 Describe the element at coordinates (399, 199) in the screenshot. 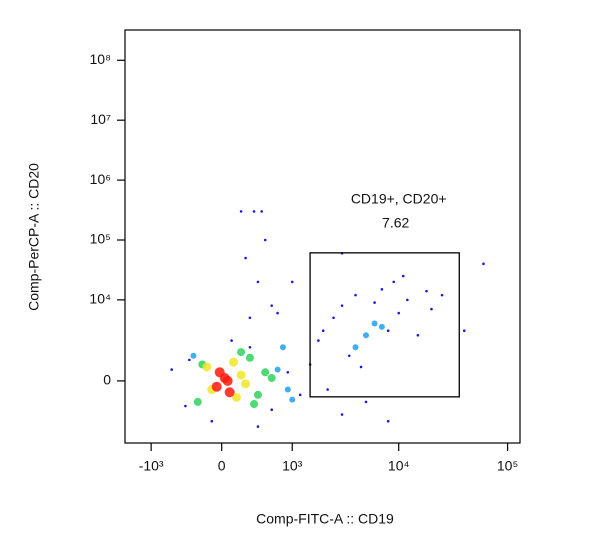

I see `gate-name: CD19+, CD20+` at that location.